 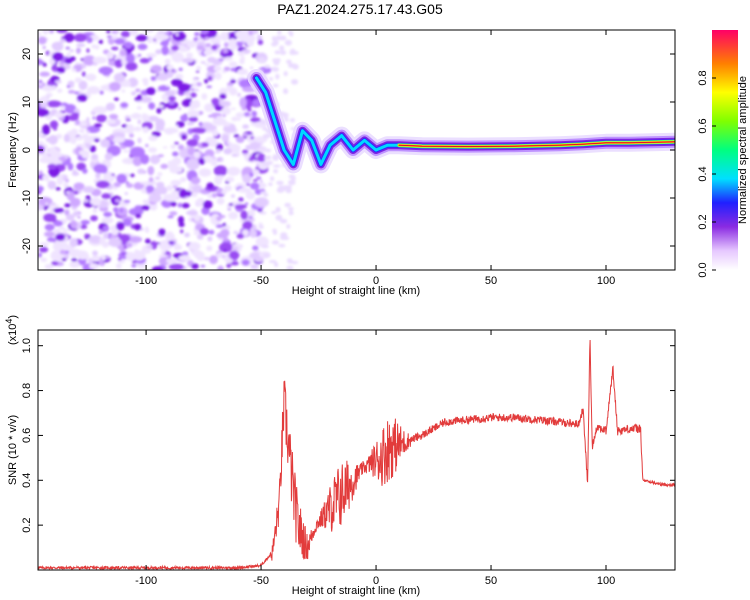 I want to click on spectrogram-xtick-label: -100, so click(x=146, y=281).